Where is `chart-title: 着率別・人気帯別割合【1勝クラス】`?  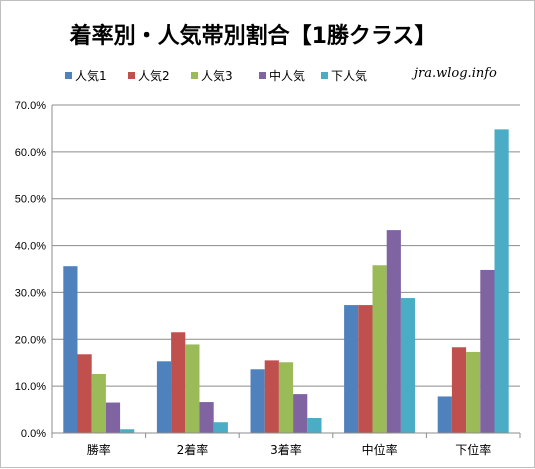
chart-title: 着率別・人気帯別割合【1勝クラス】 is located at coordinates (253, 36).